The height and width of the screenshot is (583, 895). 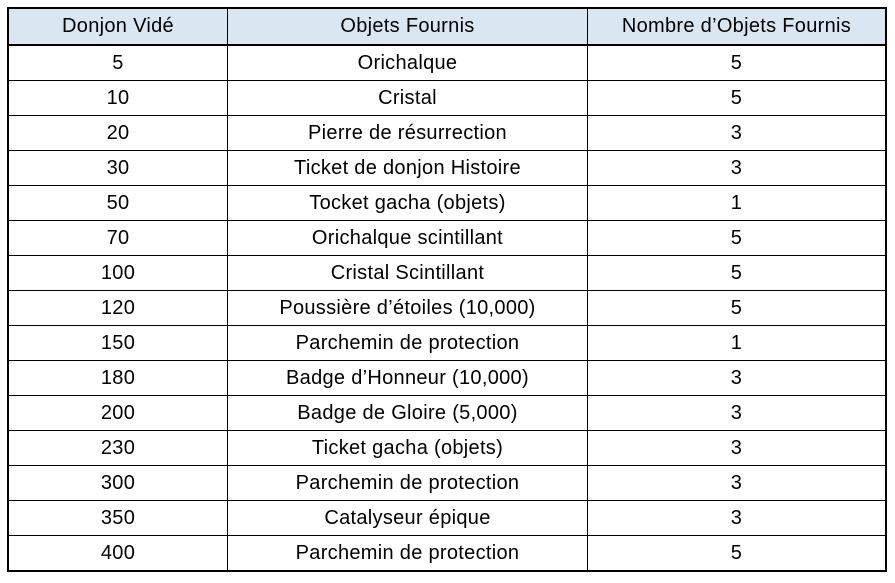 I want to click on cell-donjon-vide: 400, so click(x=117, y=553).